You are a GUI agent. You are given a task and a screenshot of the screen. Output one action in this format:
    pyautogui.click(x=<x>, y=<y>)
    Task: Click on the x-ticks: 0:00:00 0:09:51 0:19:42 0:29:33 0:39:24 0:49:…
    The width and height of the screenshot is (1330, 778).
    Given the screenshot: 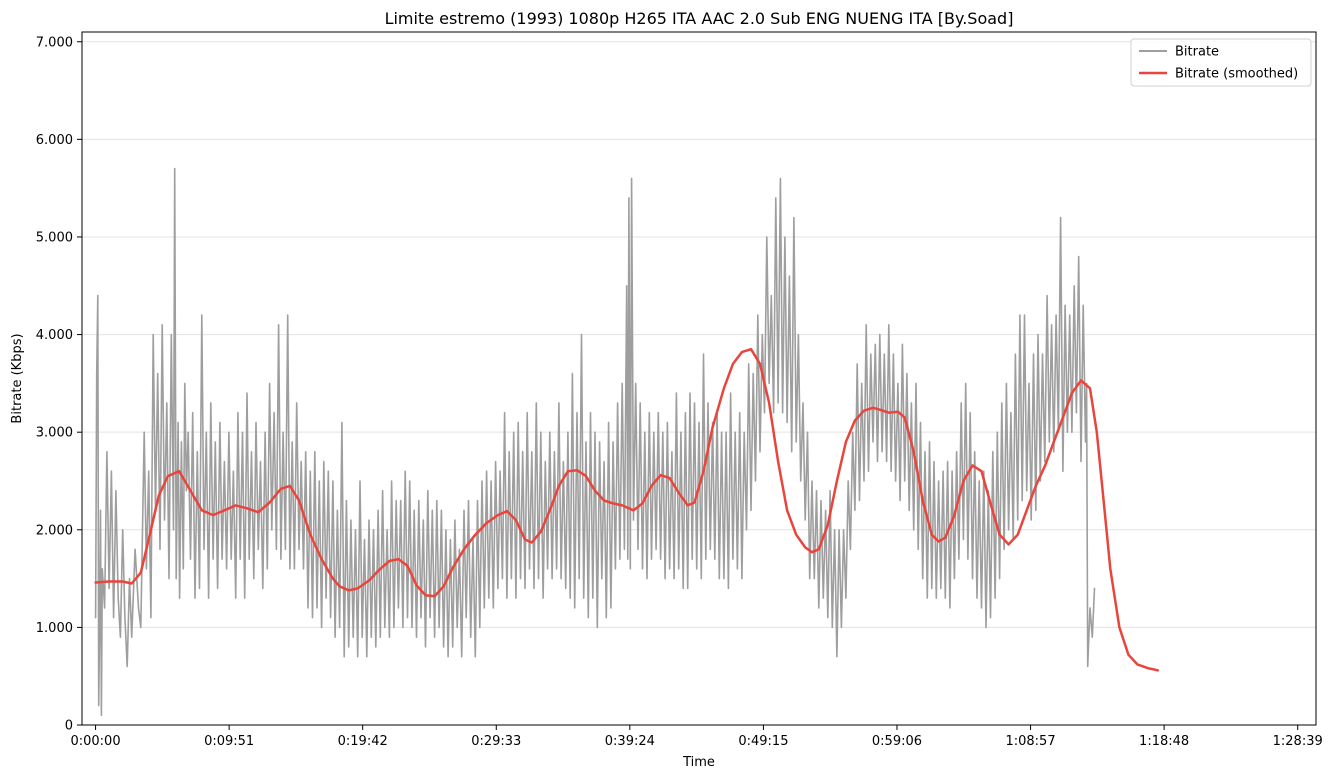 What is the action you would take?
    pyautogui.click(x=696, y=737)
    